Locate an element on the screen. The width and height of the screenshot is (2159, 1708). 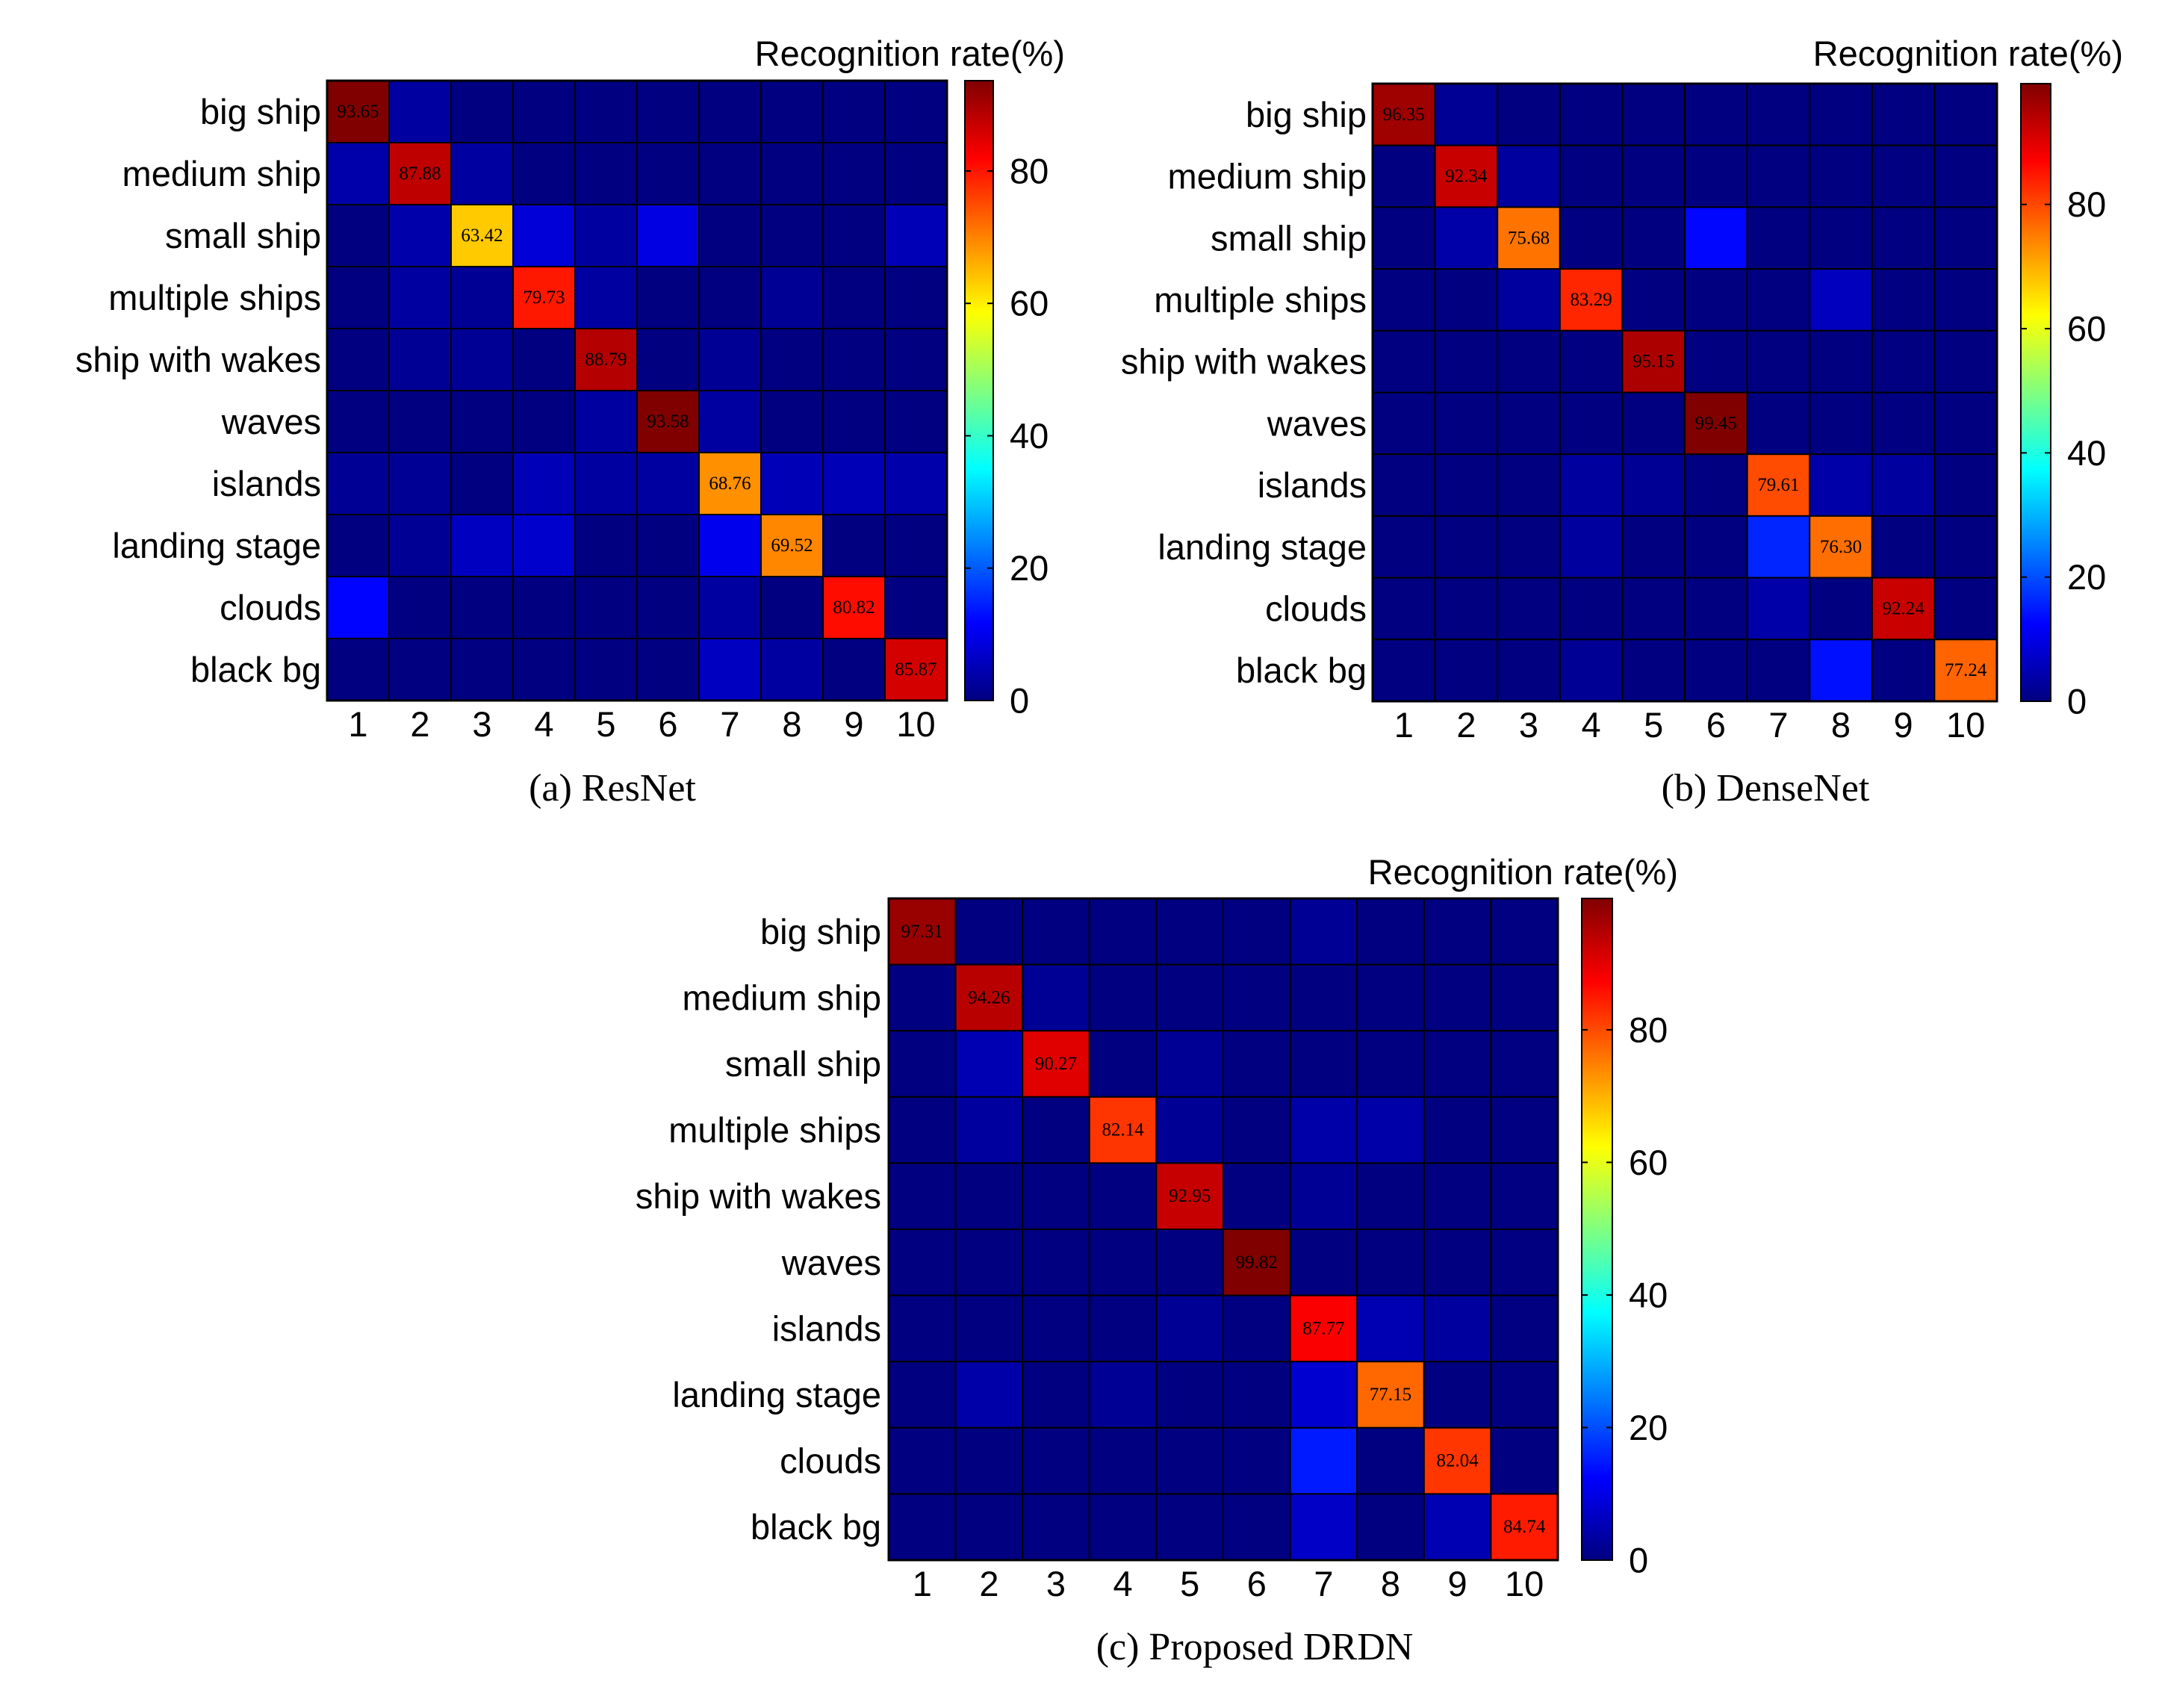
cell-value-label: 99.82 is located at coordinates (1257, 1263).